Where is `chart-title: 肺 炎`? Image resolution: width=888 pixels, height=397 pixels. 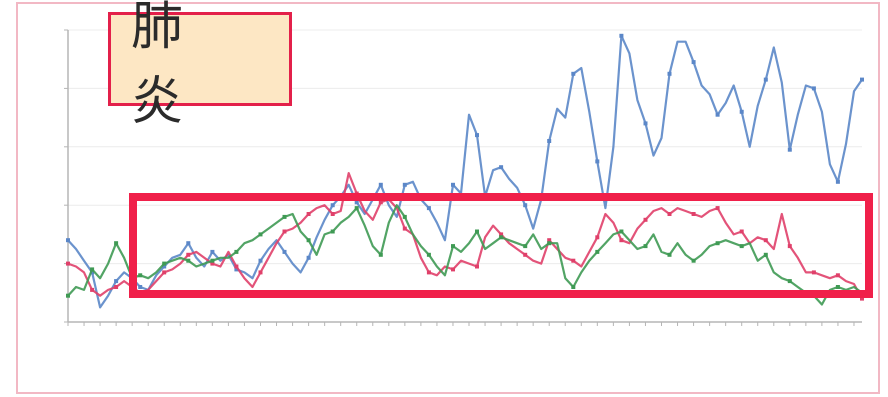
chart-title: 肺 炎 is located at coordinates (167, 66).